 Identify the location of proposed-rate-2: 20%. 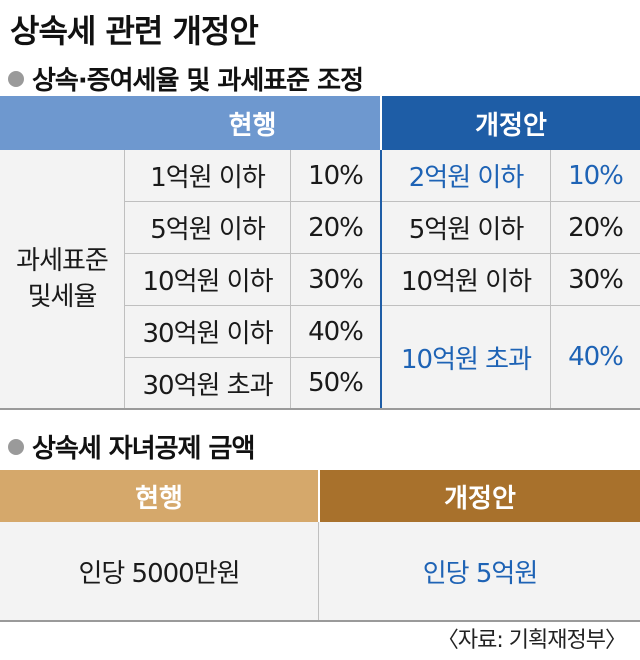
(596, 227).